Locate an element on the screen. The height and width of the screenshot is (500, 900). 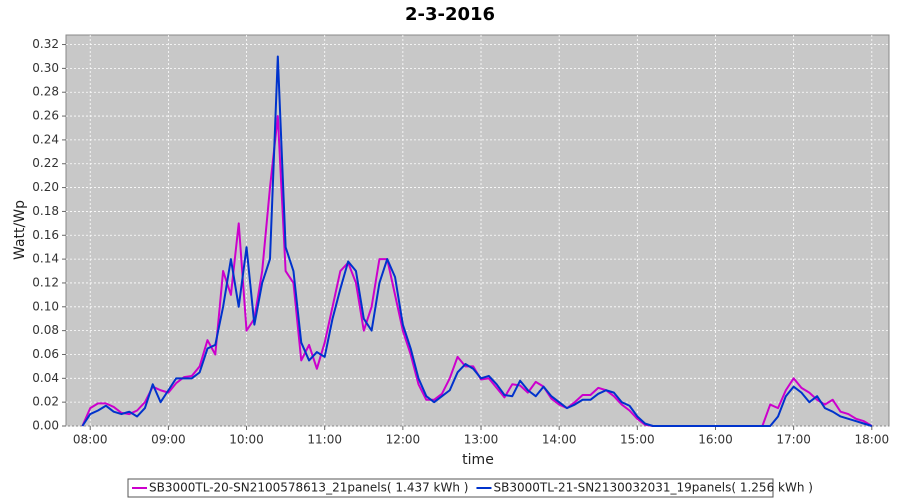
y-tick-label: 0.02 is located at coordinates (45, 402).